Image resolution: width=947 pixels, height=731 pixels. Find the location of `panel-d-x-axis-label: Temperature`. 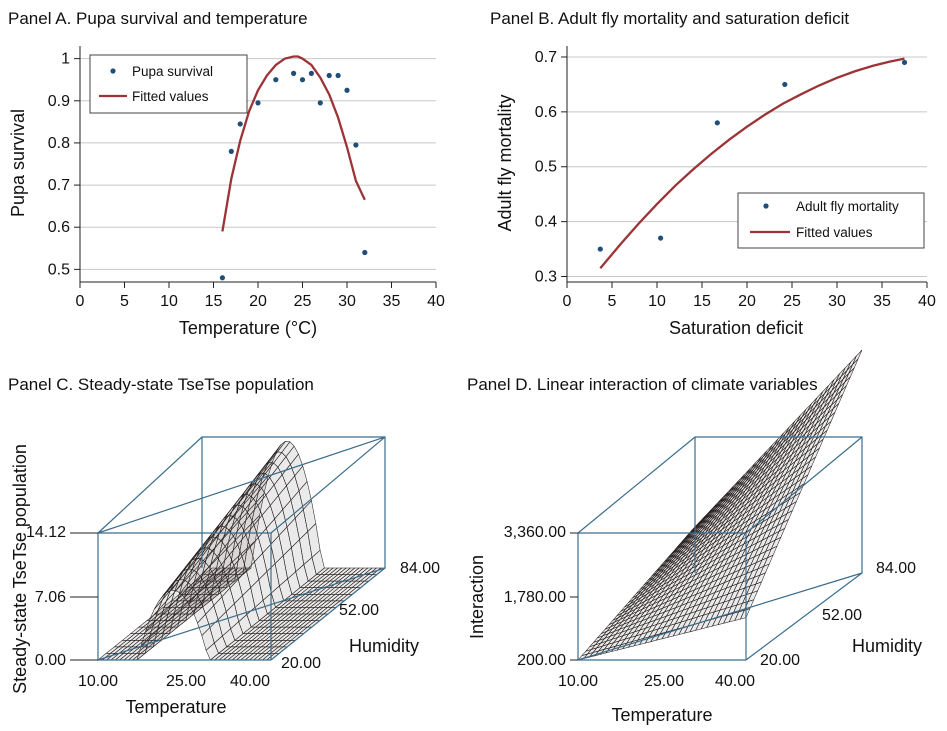

panel-d-x-axis-label: Temperature is located at coordinates (661, 715).